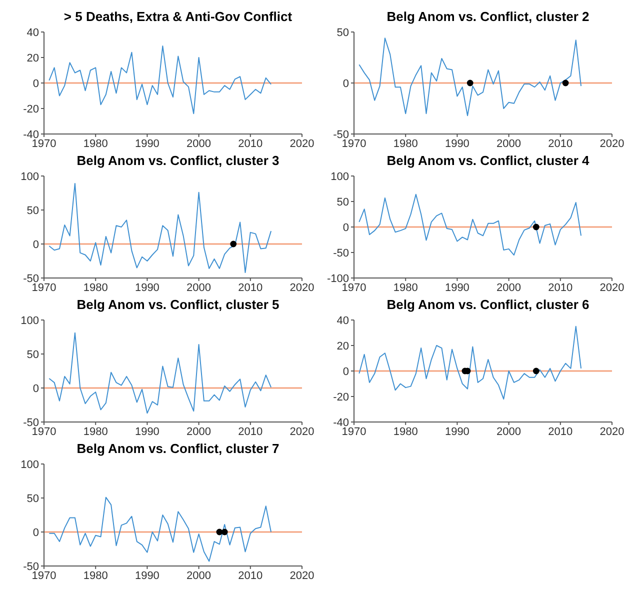 The height and width of the screenshot is (596, 631). Describe the element at coordinates (178, 305) in the screenshot. I see `chart-title: Belg Anom vs. Conflict, cluster 5` at that location.